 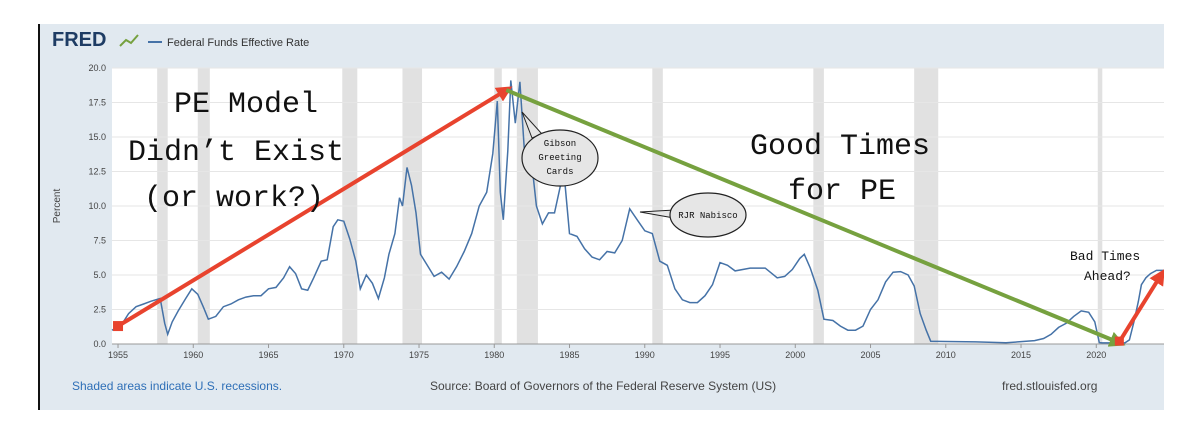 What do you see at coordinates (234, 199) in the screenshot?
I see `annotation-pe-line-3: (or work?)` at bounding box center [234, 199].